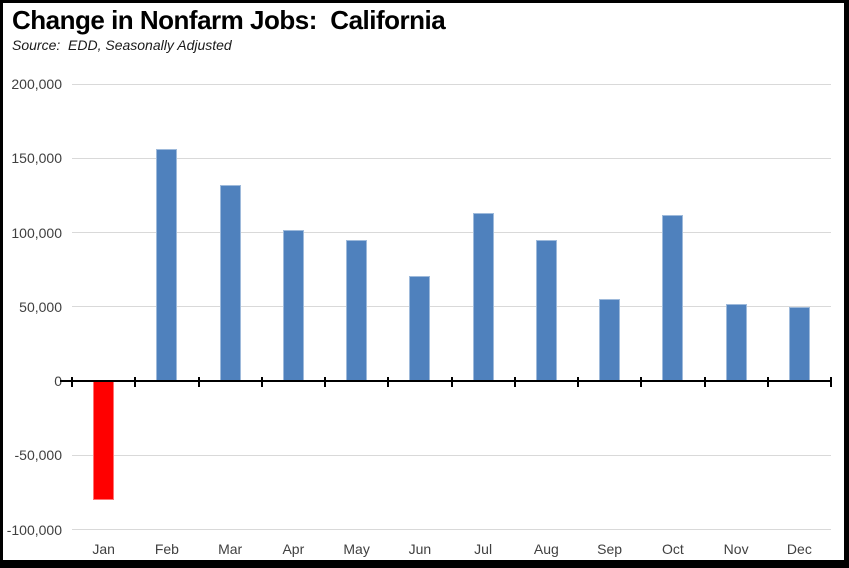 Image resolution: width=849 pixels, height=568 pixels. I want to click on gridline-50,000, so click(451, 307).